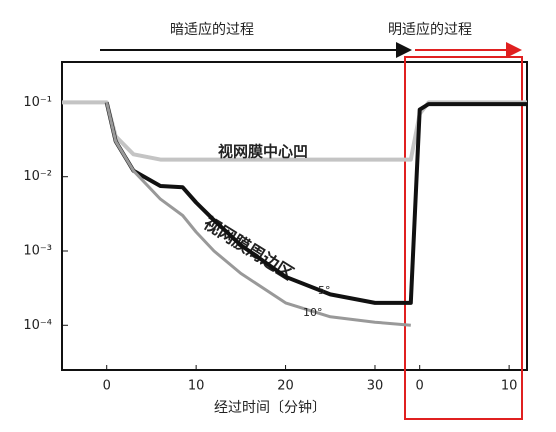 The width and height of the screenshot is (556, 432). I want to click on x-tick-label: 30, so click(375, 386).